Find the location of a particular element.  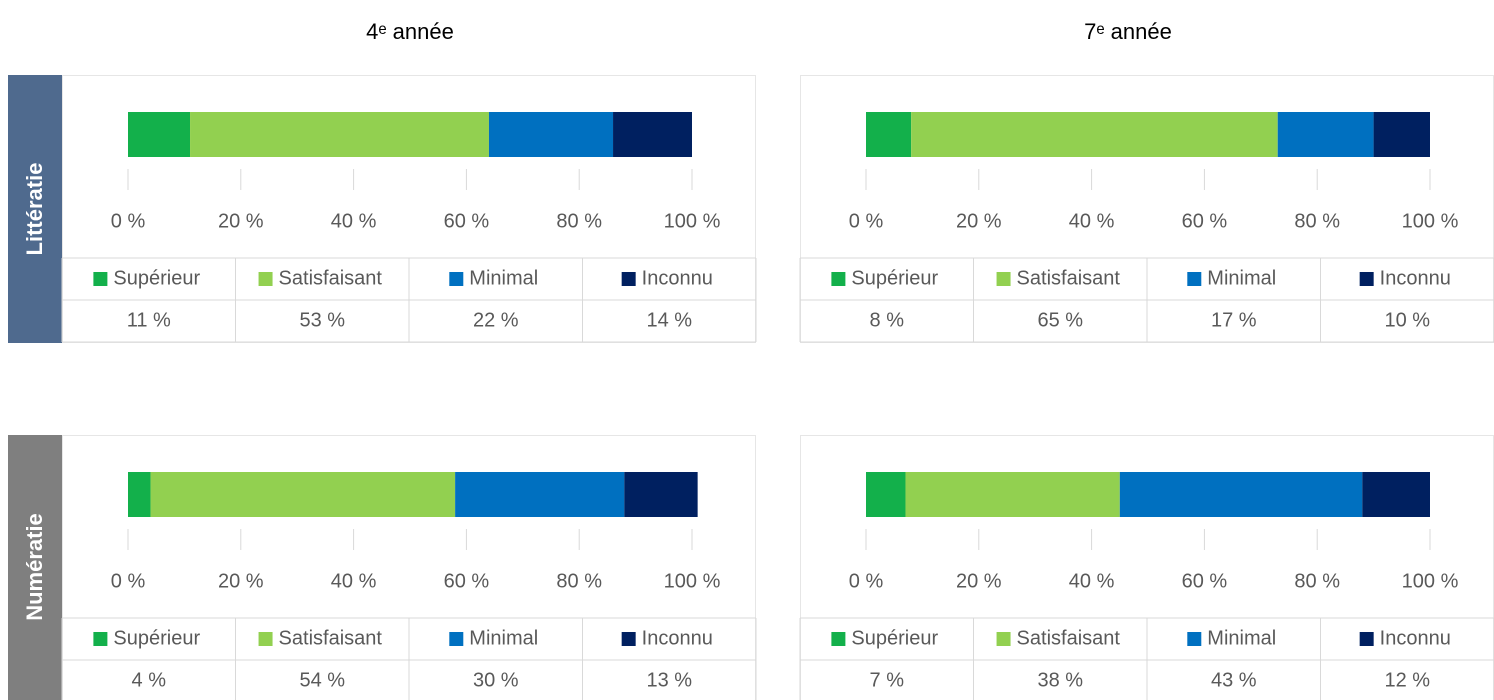

data-label: 38 % is located at coordinates (1060, 680).